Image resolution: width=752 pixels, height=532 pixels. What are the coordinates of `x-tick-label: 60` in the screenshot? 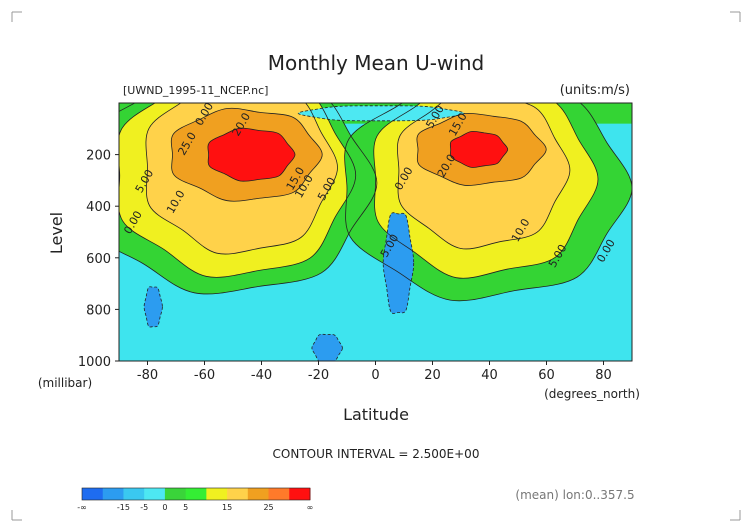 It's located at (546, 375).